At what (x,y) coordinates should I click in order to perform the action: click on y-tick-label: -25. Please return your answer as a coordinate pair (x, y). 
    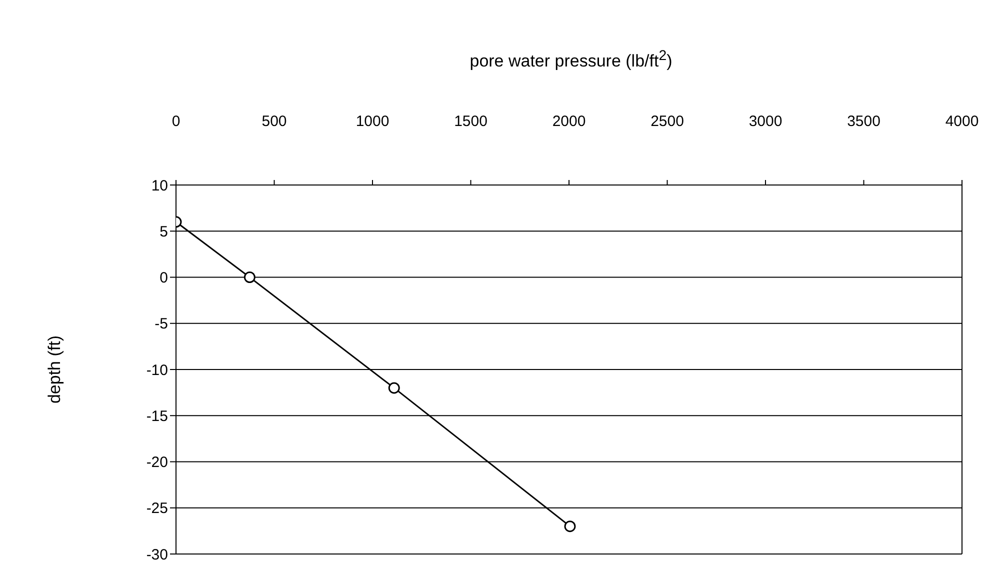
    Looking at the image, I should click on (157, 509).